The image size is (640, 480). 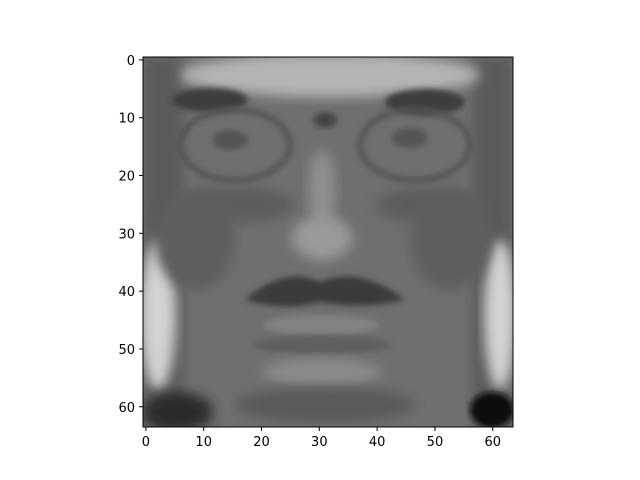 What do you see at coordinates (492, 442) in the screenshot?
I see `x-tick-label: 60` at bounding box center [492, 442].